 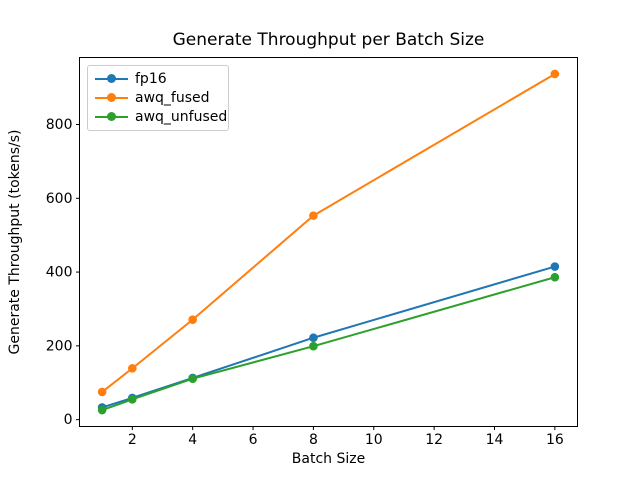 I want to click on legend-label-awq_fused: awq_fused, so click(x=172, y=97).